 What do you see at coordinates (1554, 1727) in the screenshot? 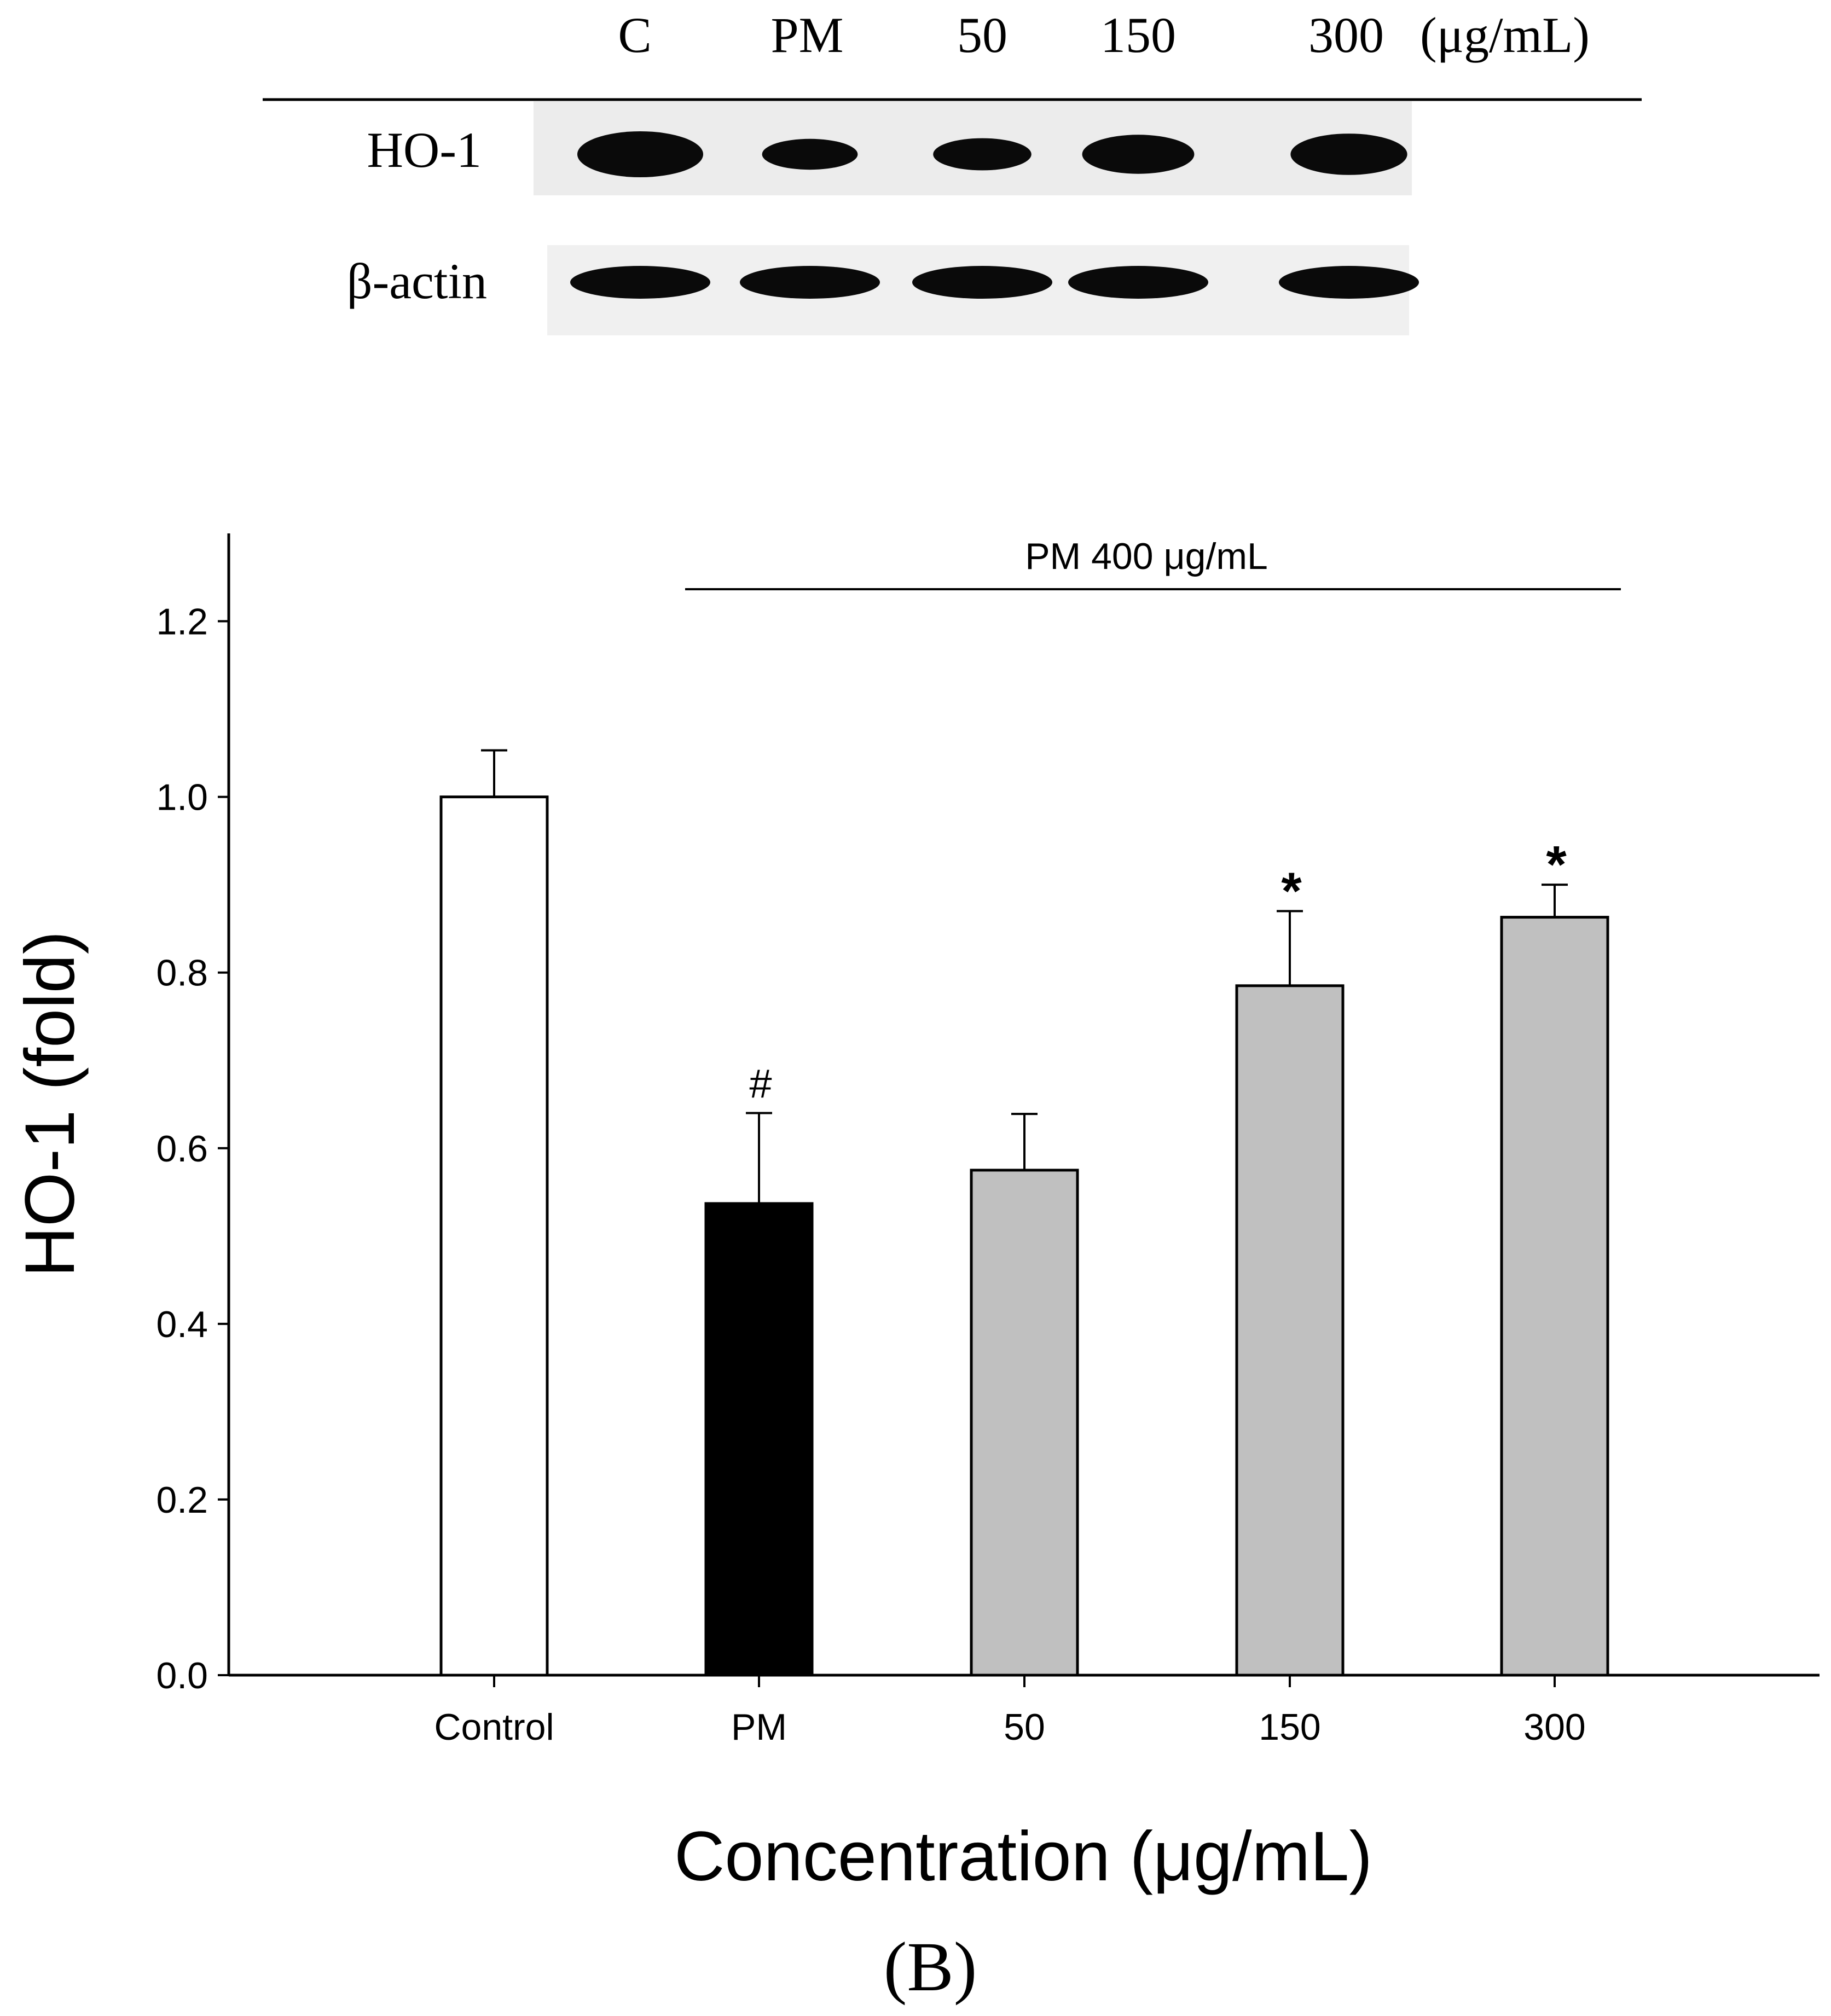
I see `x-tick-label: 300` at bounding box center [1554, 1727].